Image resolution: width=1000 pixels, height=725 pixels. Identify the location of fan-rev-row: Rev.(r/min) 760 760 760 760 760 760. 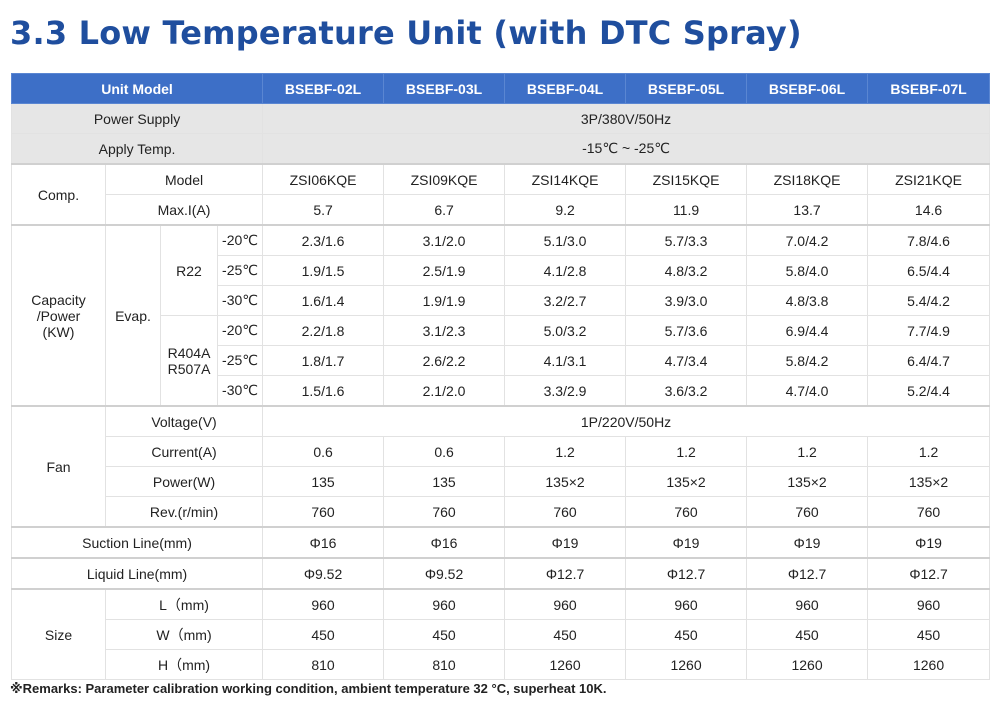
(501, 512).